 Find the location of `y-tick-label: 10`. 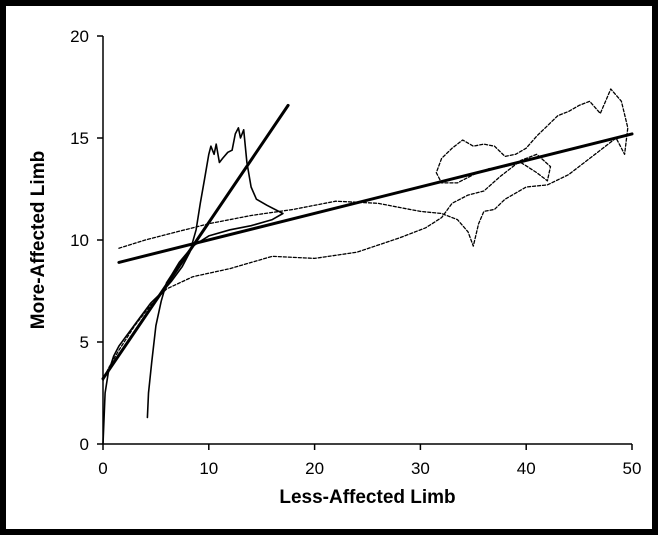

y-tick-label: 10 is located at coordinates (79, 240).